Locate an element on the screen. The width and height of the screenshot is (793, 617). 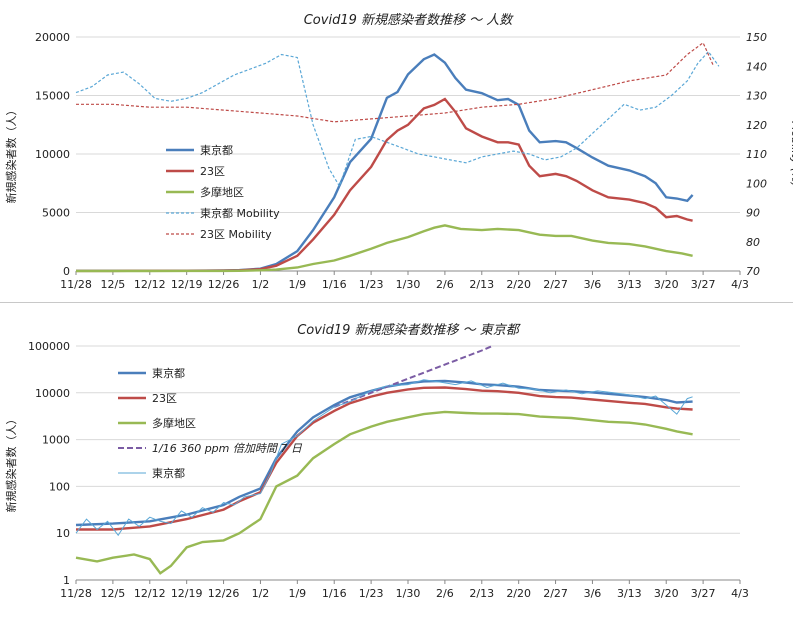
y-tick-label: 1000 is located at coordinates (56, 440).